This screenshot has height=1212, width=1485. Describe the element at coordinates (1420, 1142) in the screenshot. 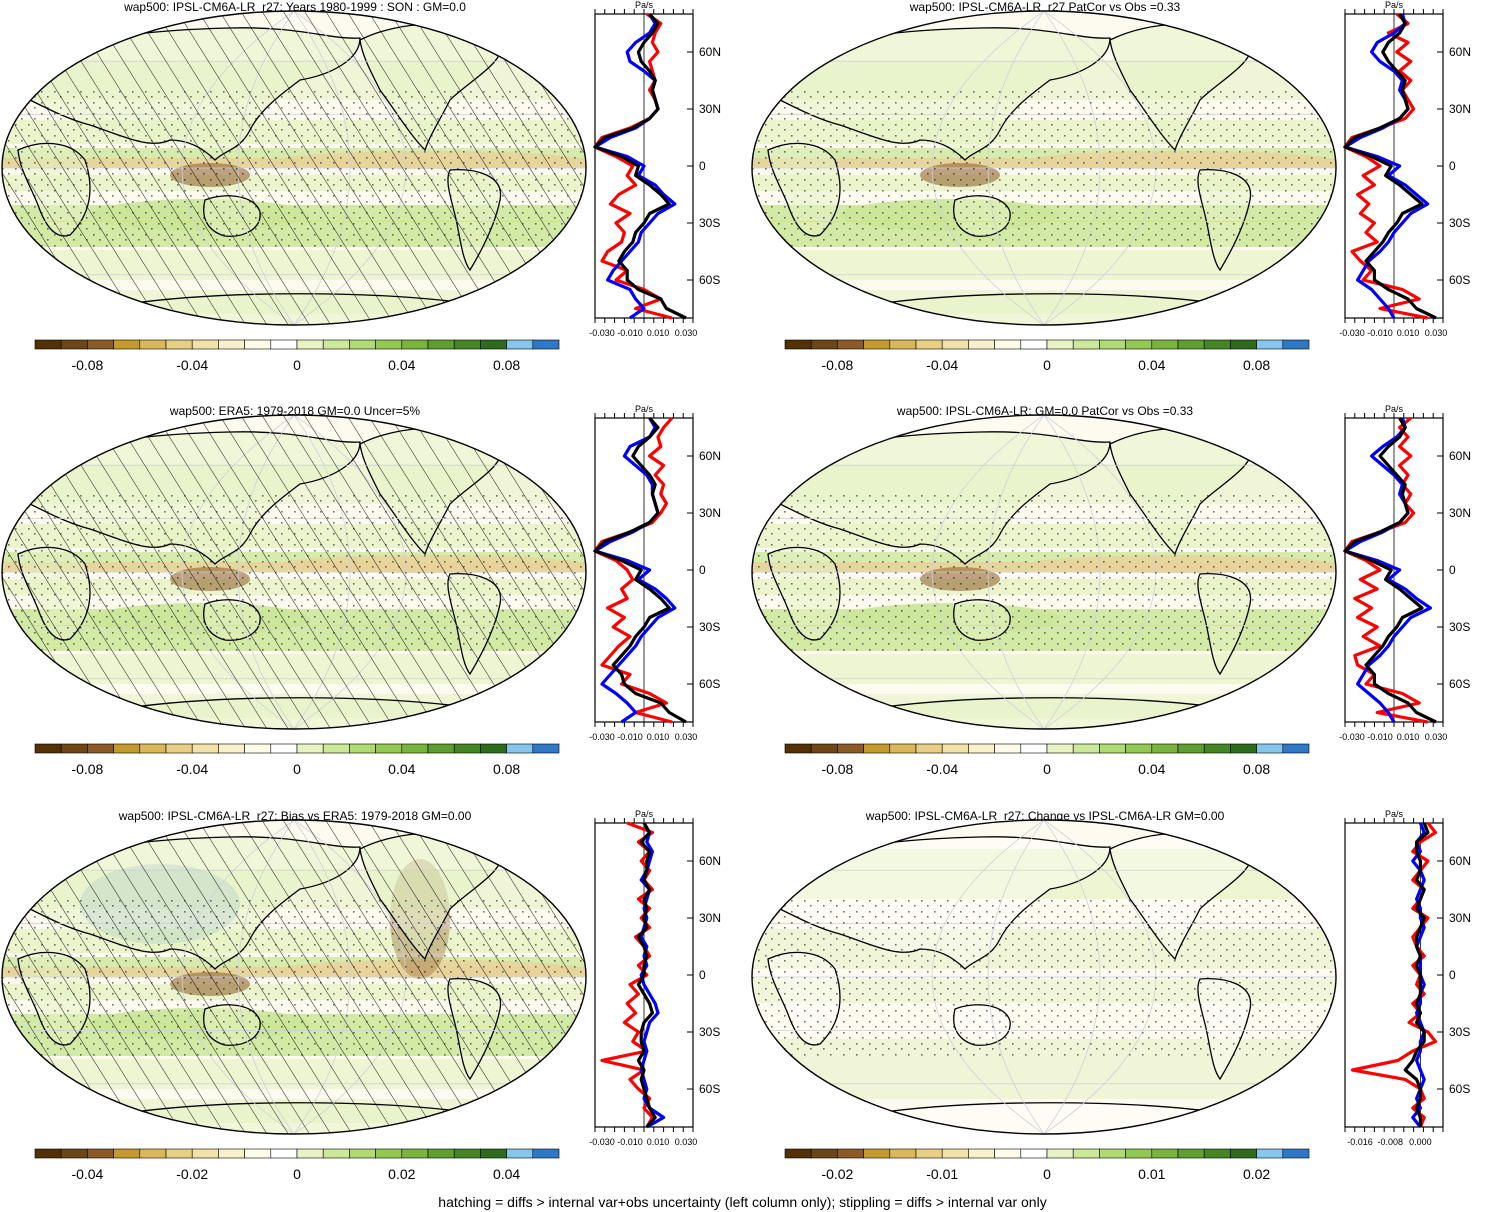

I see `profile-x-tick-label: 0.000` at that location.